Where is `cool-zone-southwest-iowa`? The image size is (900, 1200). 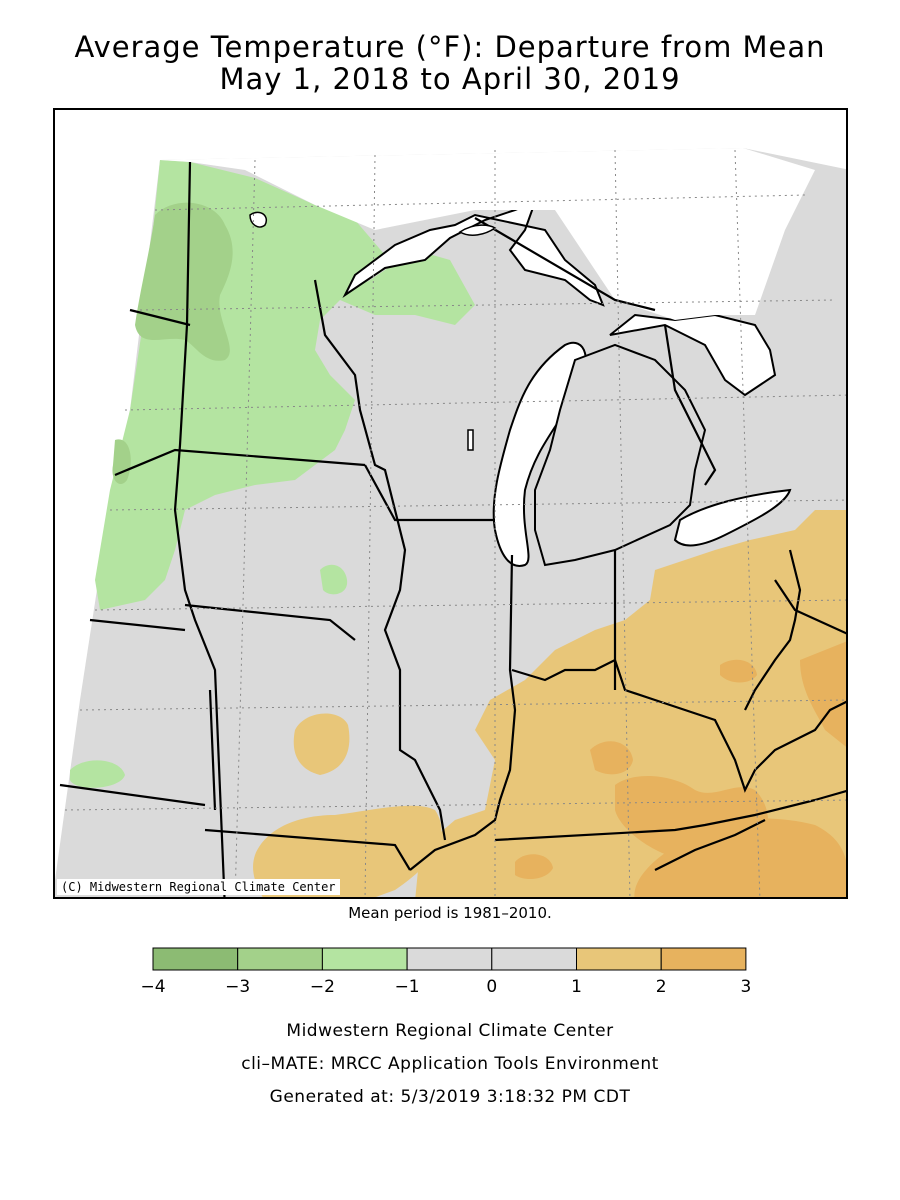
cool-zone-southwest-iowa is located at coordinates (334, 579).